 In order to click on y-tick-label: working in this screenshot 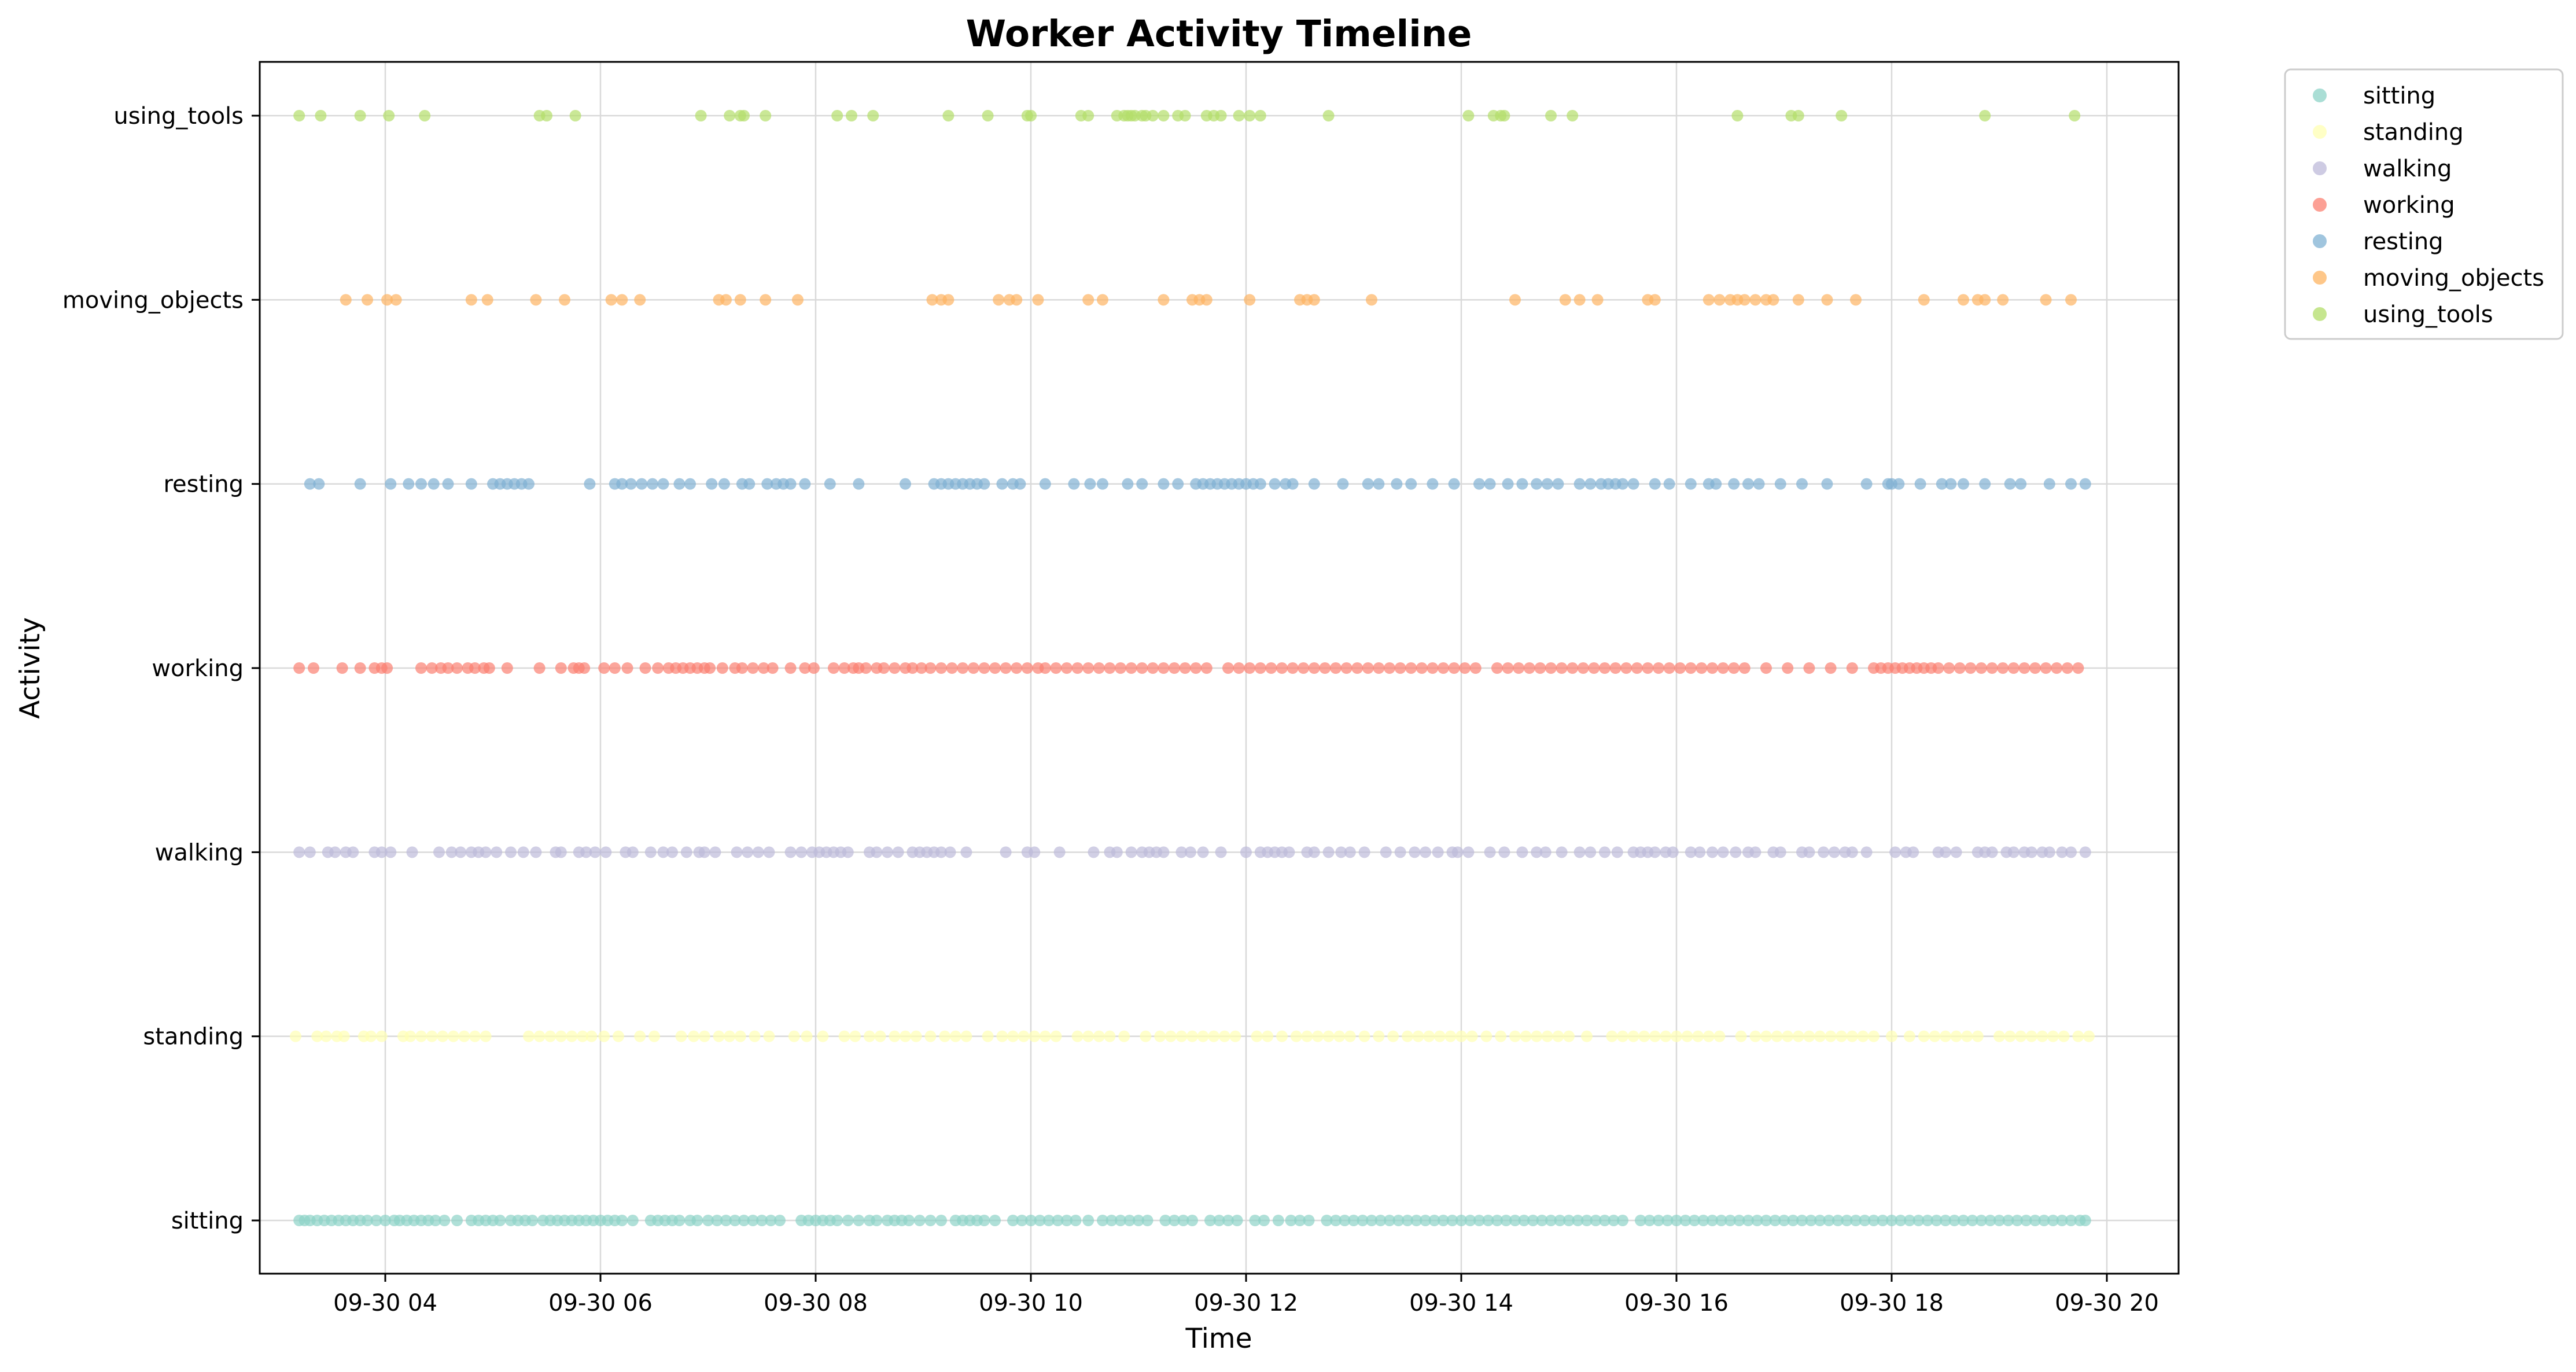, I will do `click(198, 668)`.